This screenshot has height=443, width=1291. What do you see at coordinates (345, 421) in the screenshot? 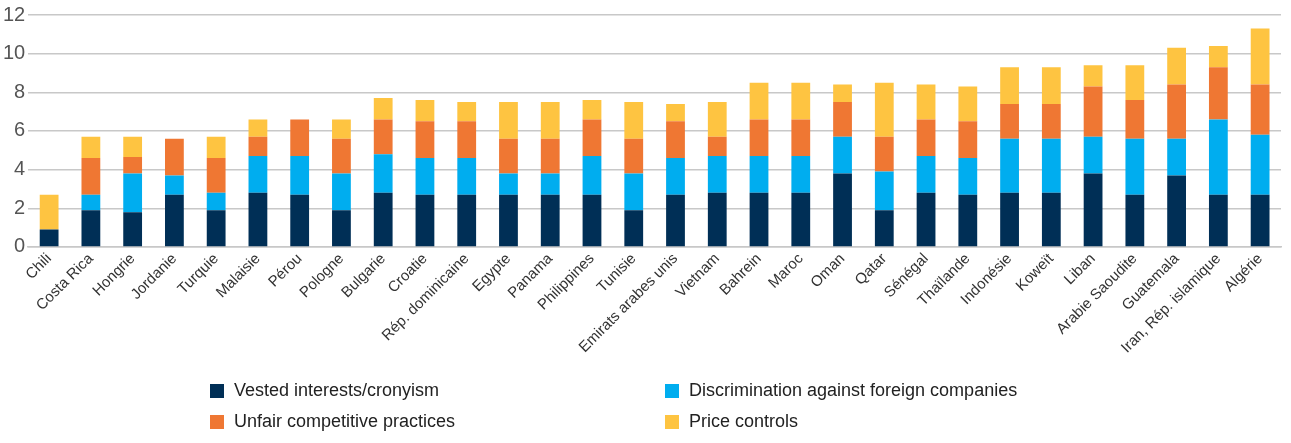
I see `legend-label: Unfair competitive practices` at bounding box center [345, 421].